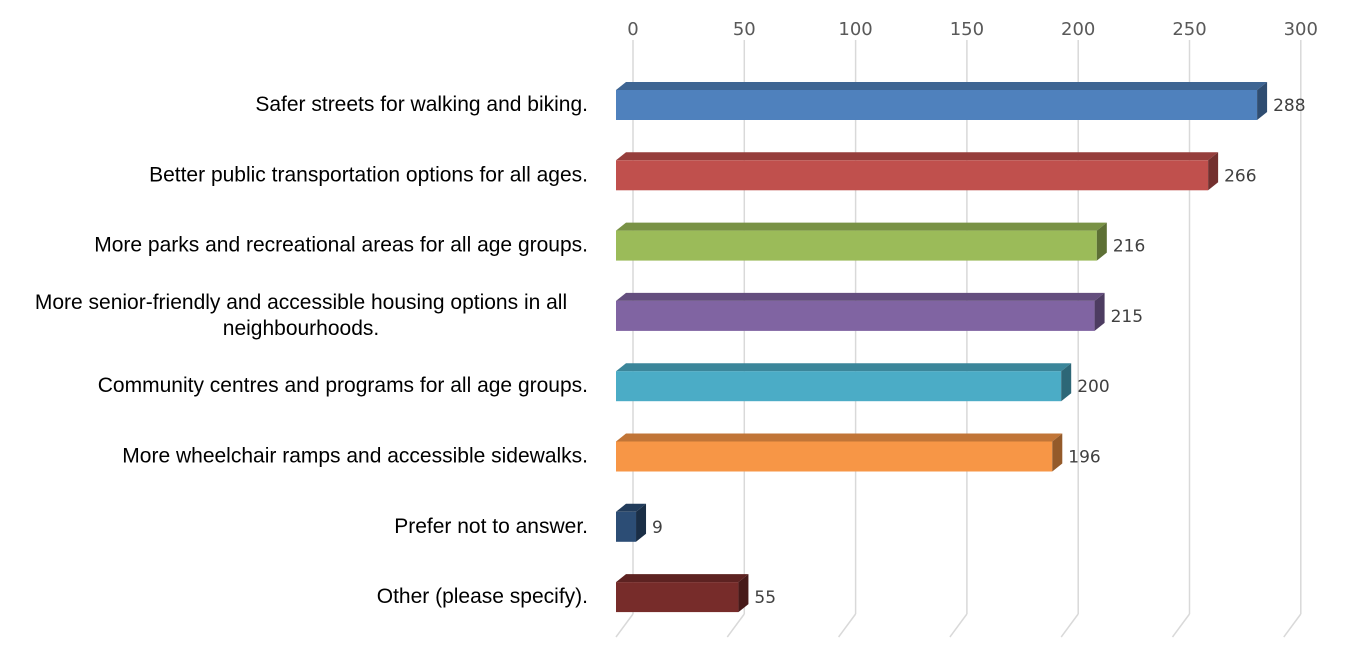  What do you see at coordinates (1078, 29) in the screenshot?
I see `tick-label: 200` at bounding box center [1078, 29].